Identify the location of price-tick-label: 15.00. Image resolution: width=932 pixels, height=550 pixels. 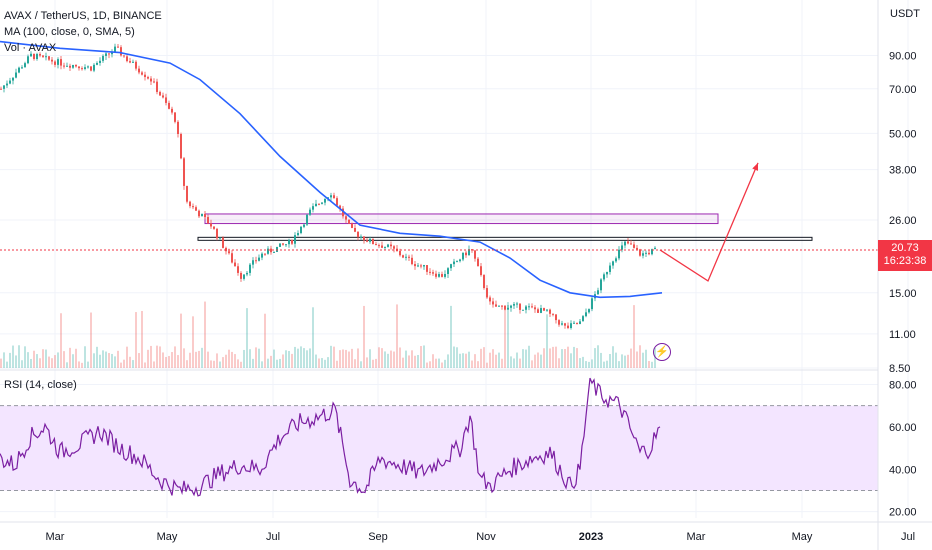
(903, 294).